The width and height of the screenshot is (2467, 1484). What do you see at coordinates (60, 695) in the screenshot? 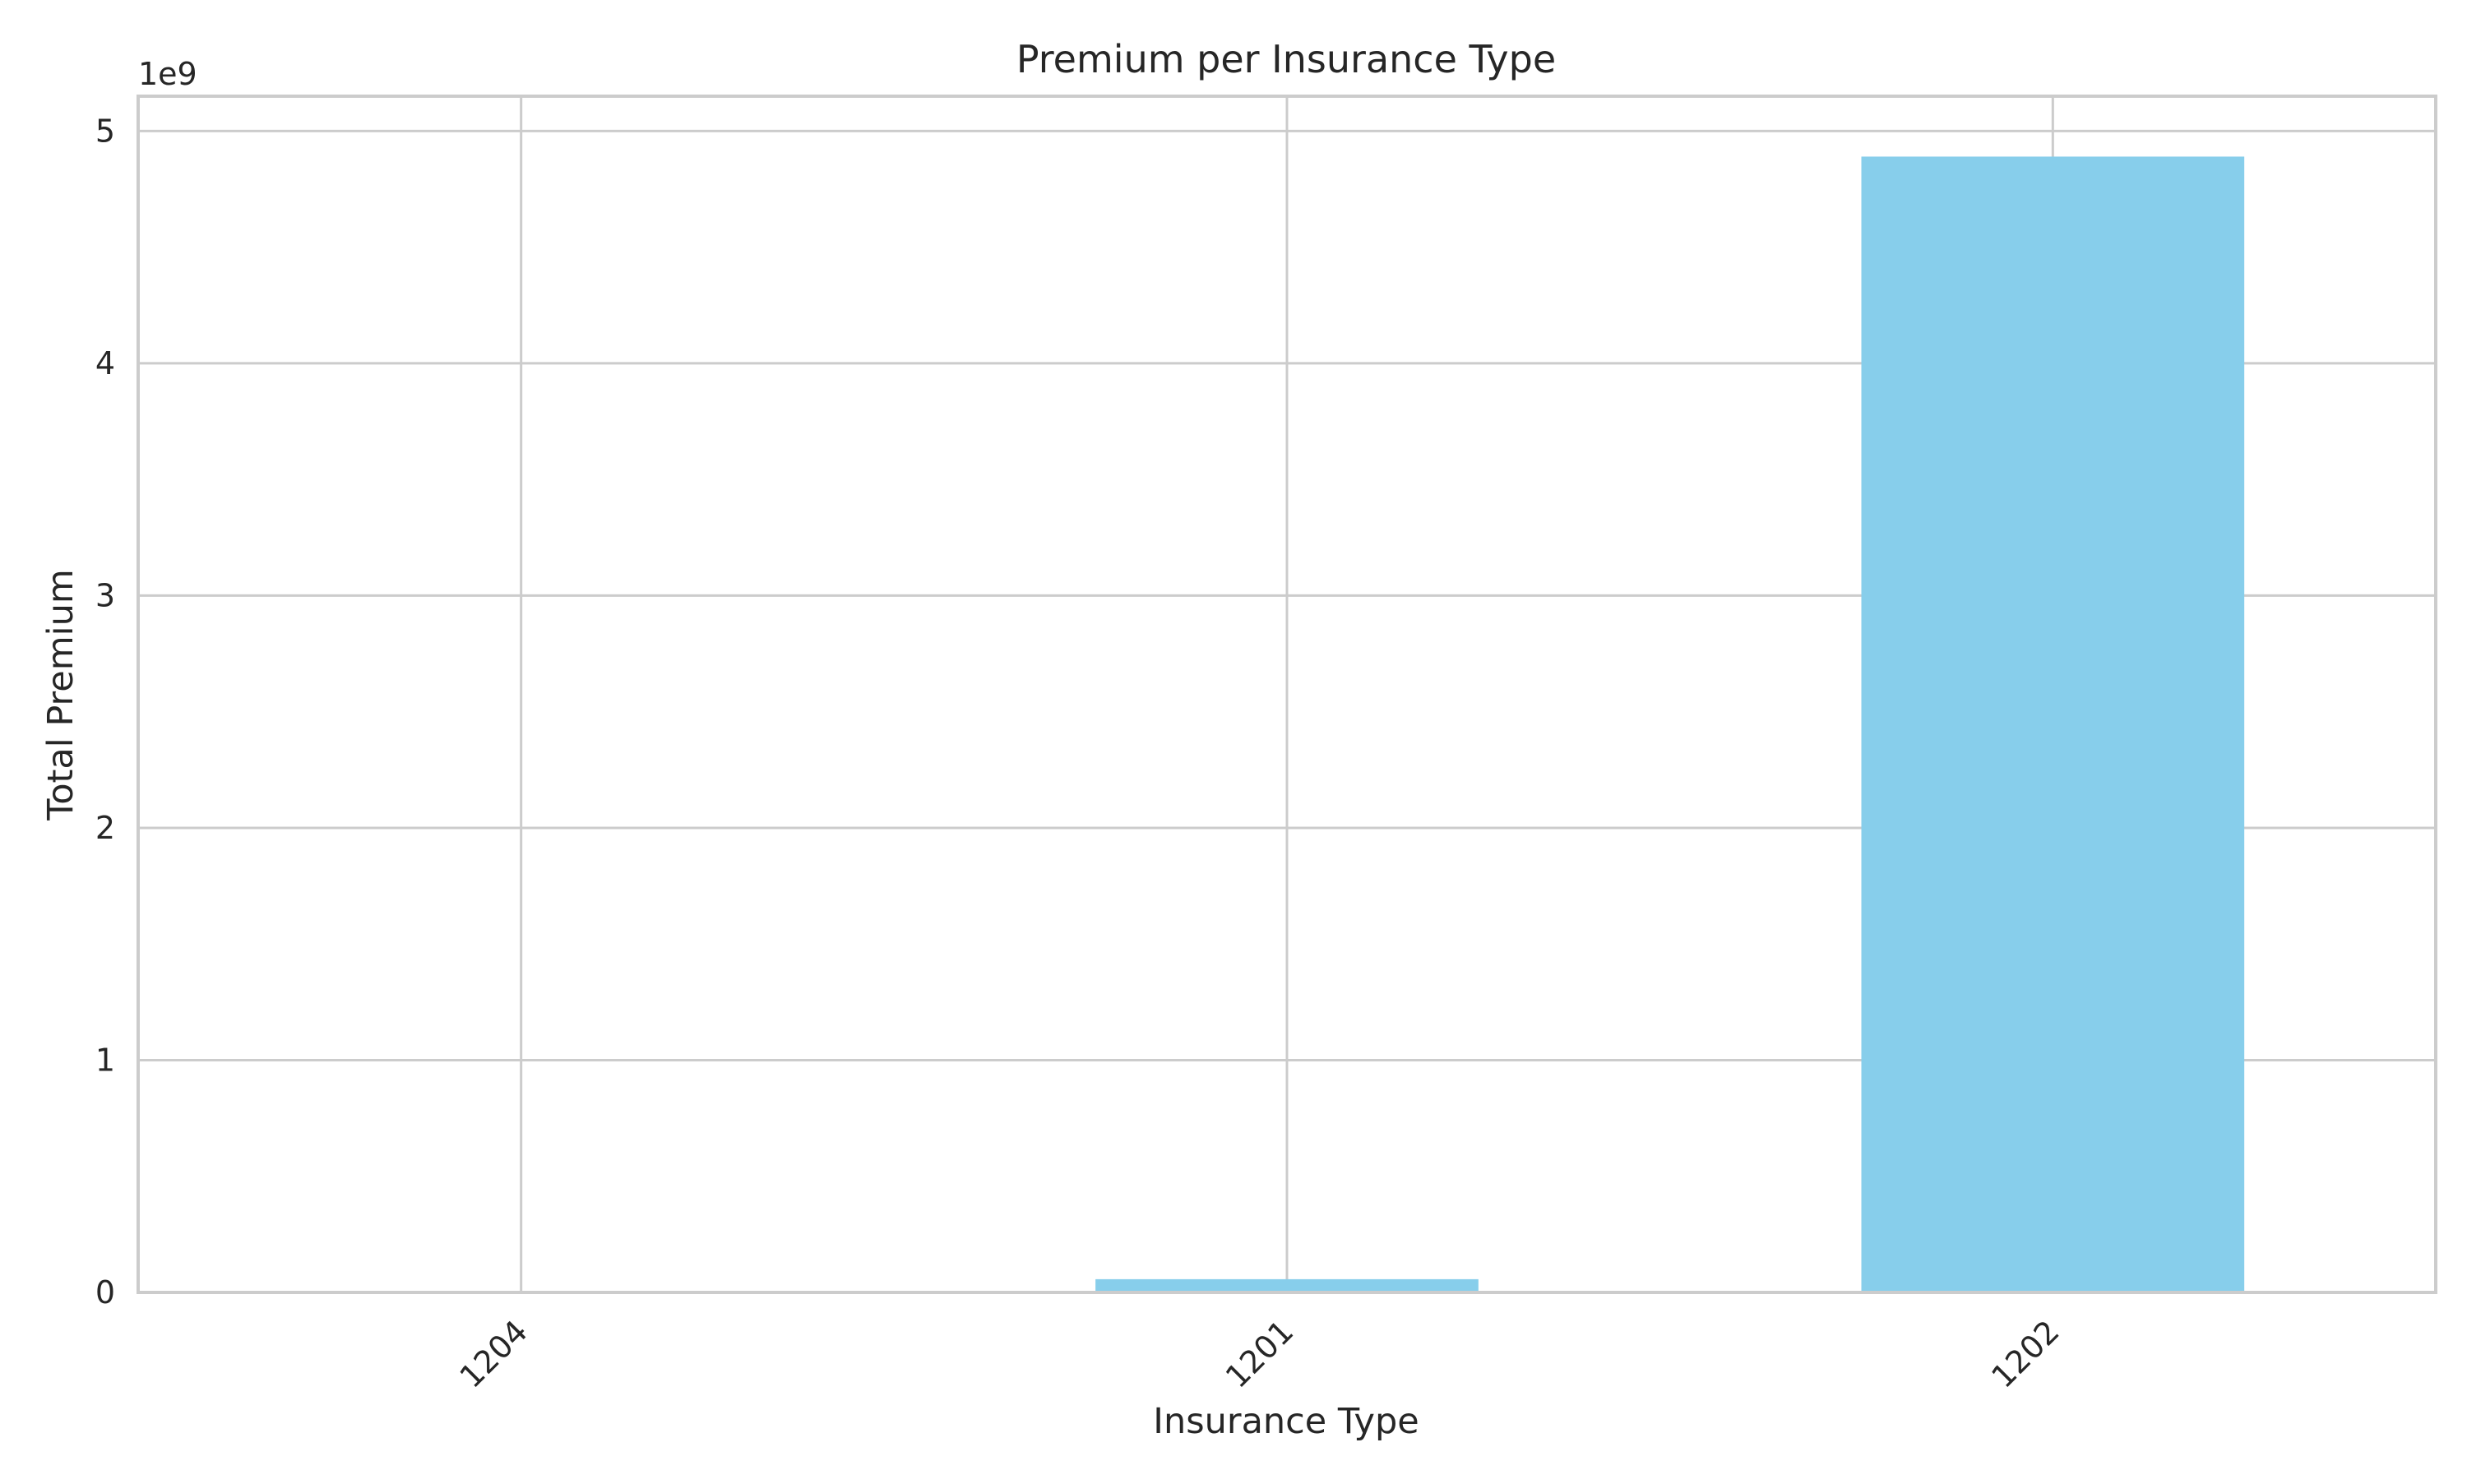
I see `y-axis-label: Total Premium` at bounding box center [60, 695].